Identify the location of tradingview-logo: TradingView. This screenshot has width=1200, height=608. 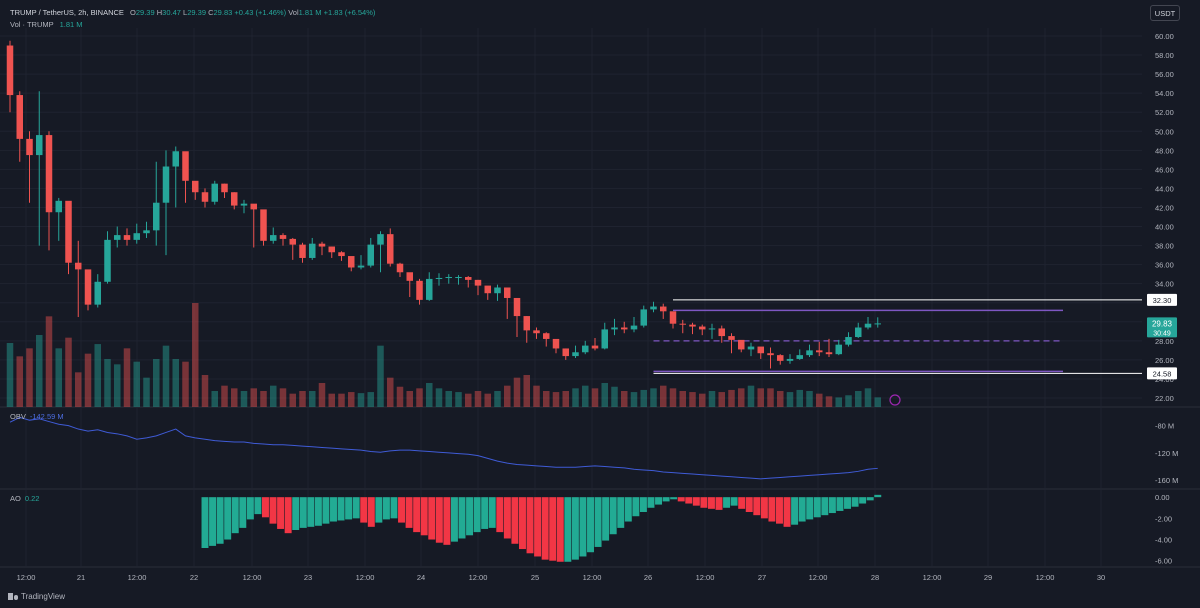
(36, 596).